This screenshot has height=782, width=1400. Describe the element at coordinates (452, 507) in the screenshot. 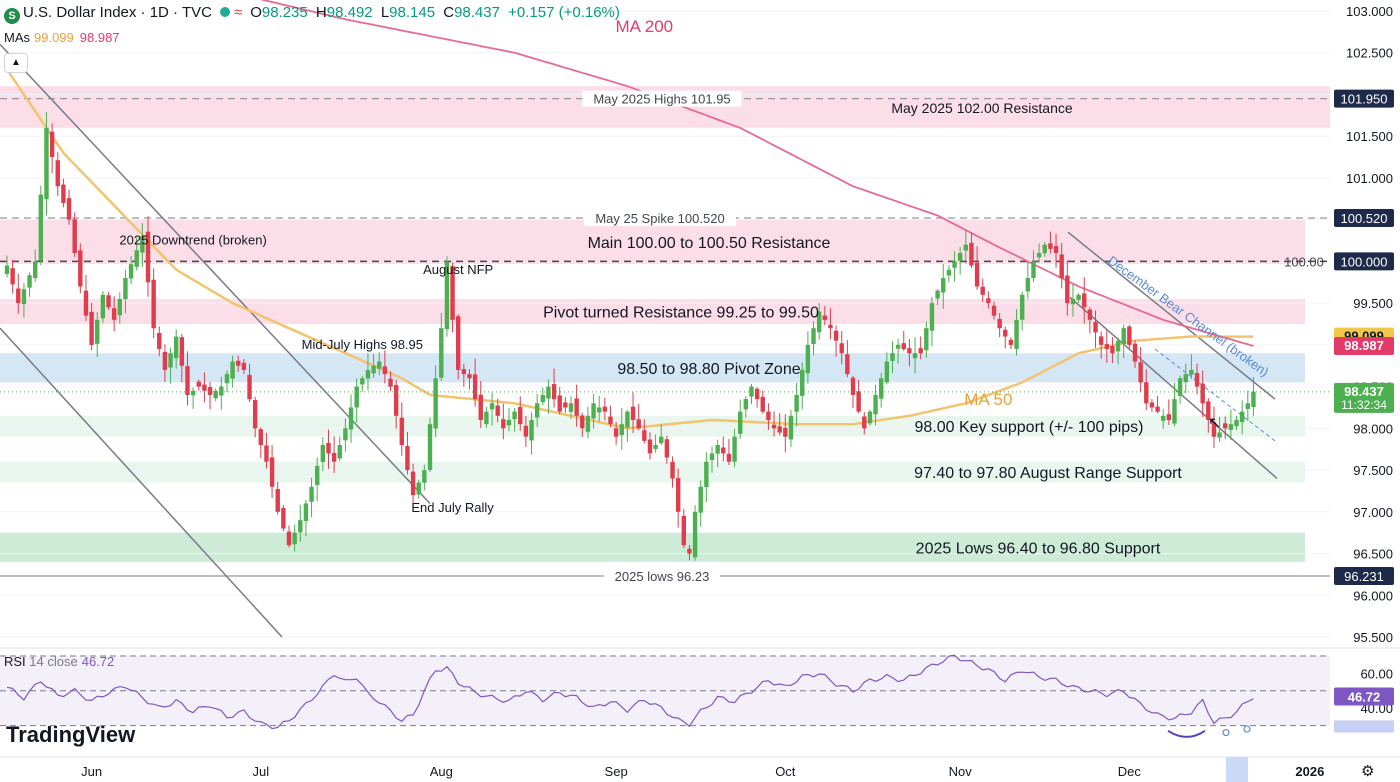

I see `annotation-5: End July Rally` at that location.